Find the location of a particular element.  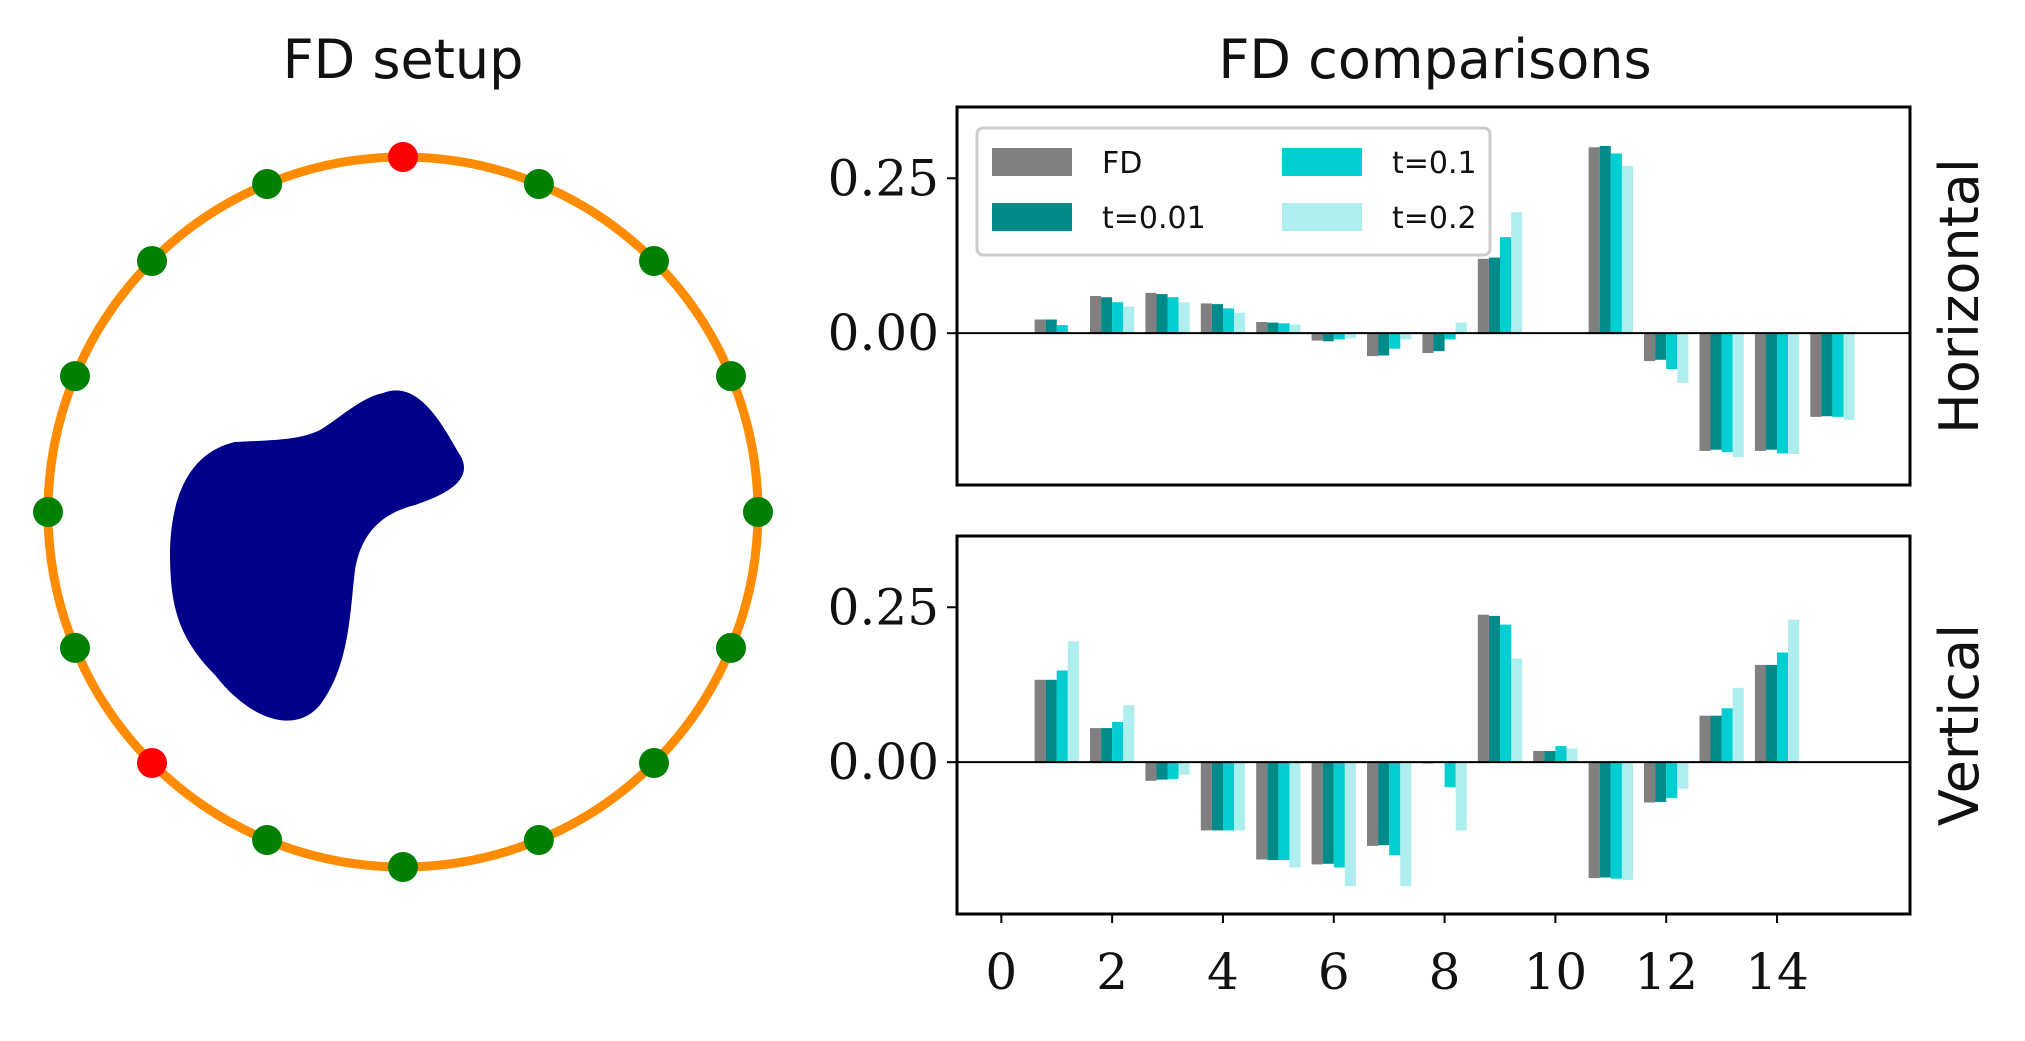

x-tick-label: 4 is located at coordinates (1223, 972).